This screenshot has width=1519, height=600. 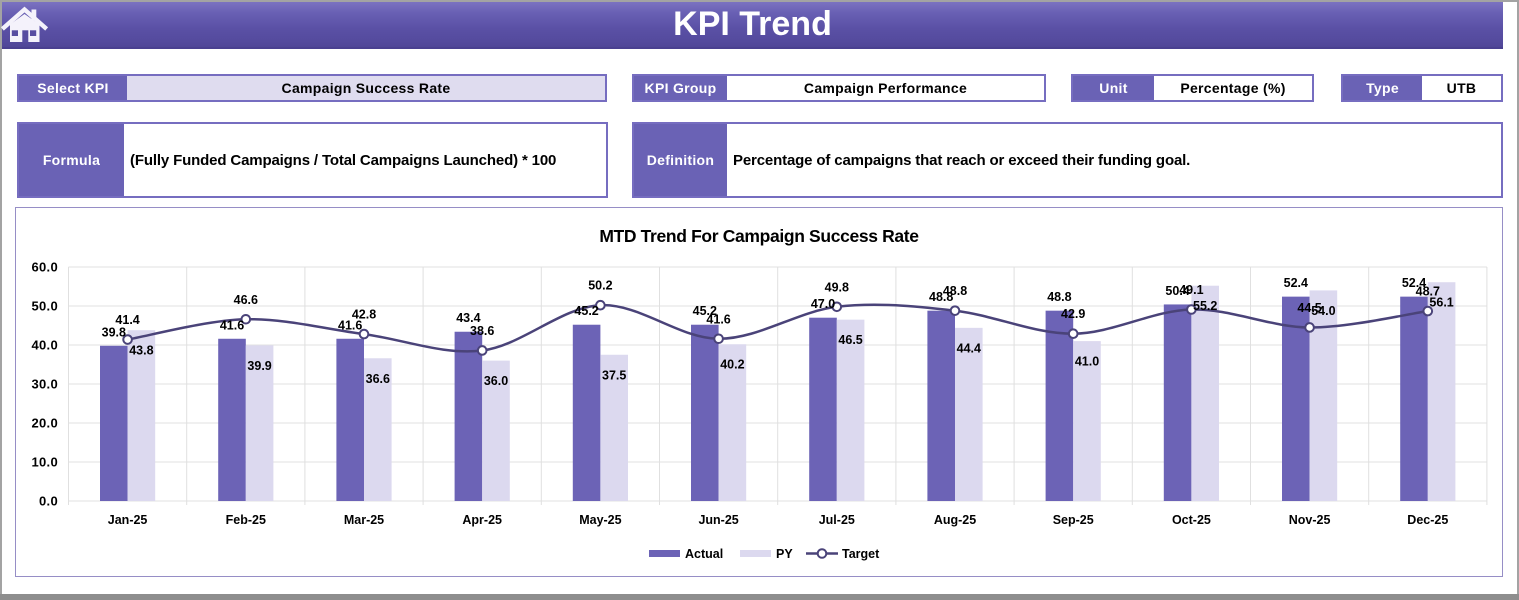 What do you see at coordinates (784, 554) in the screenshot?
I see `svg-text: PY` at bounding box center [784, 554].